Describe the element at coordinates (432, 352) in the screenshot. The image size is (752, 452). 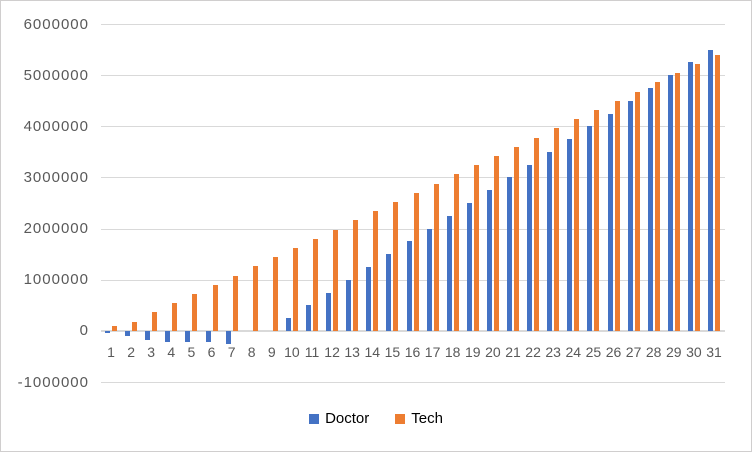
I see `x-tick-label: 17` at that location.